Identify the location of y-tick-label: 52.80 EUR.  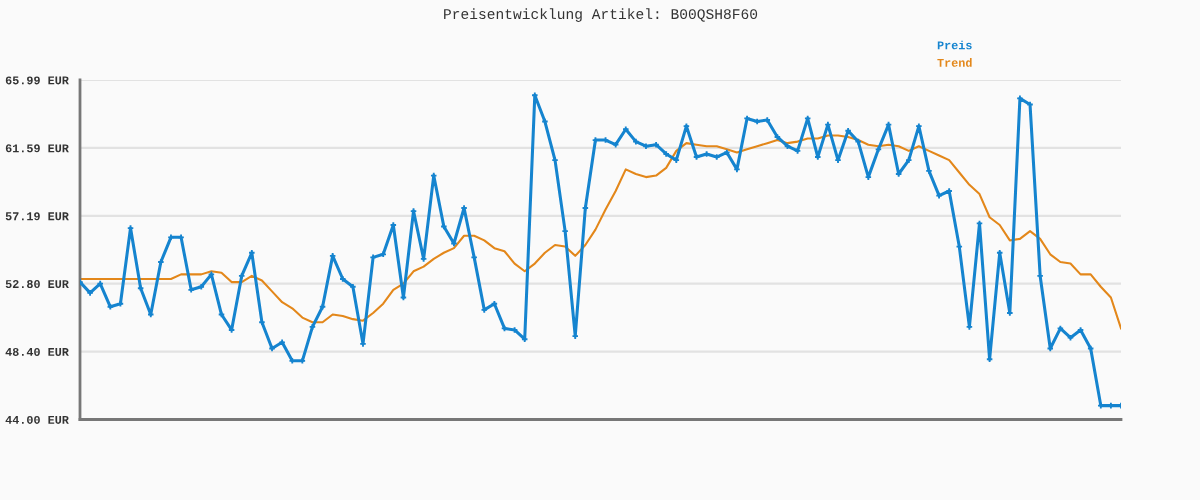
(37, 284).